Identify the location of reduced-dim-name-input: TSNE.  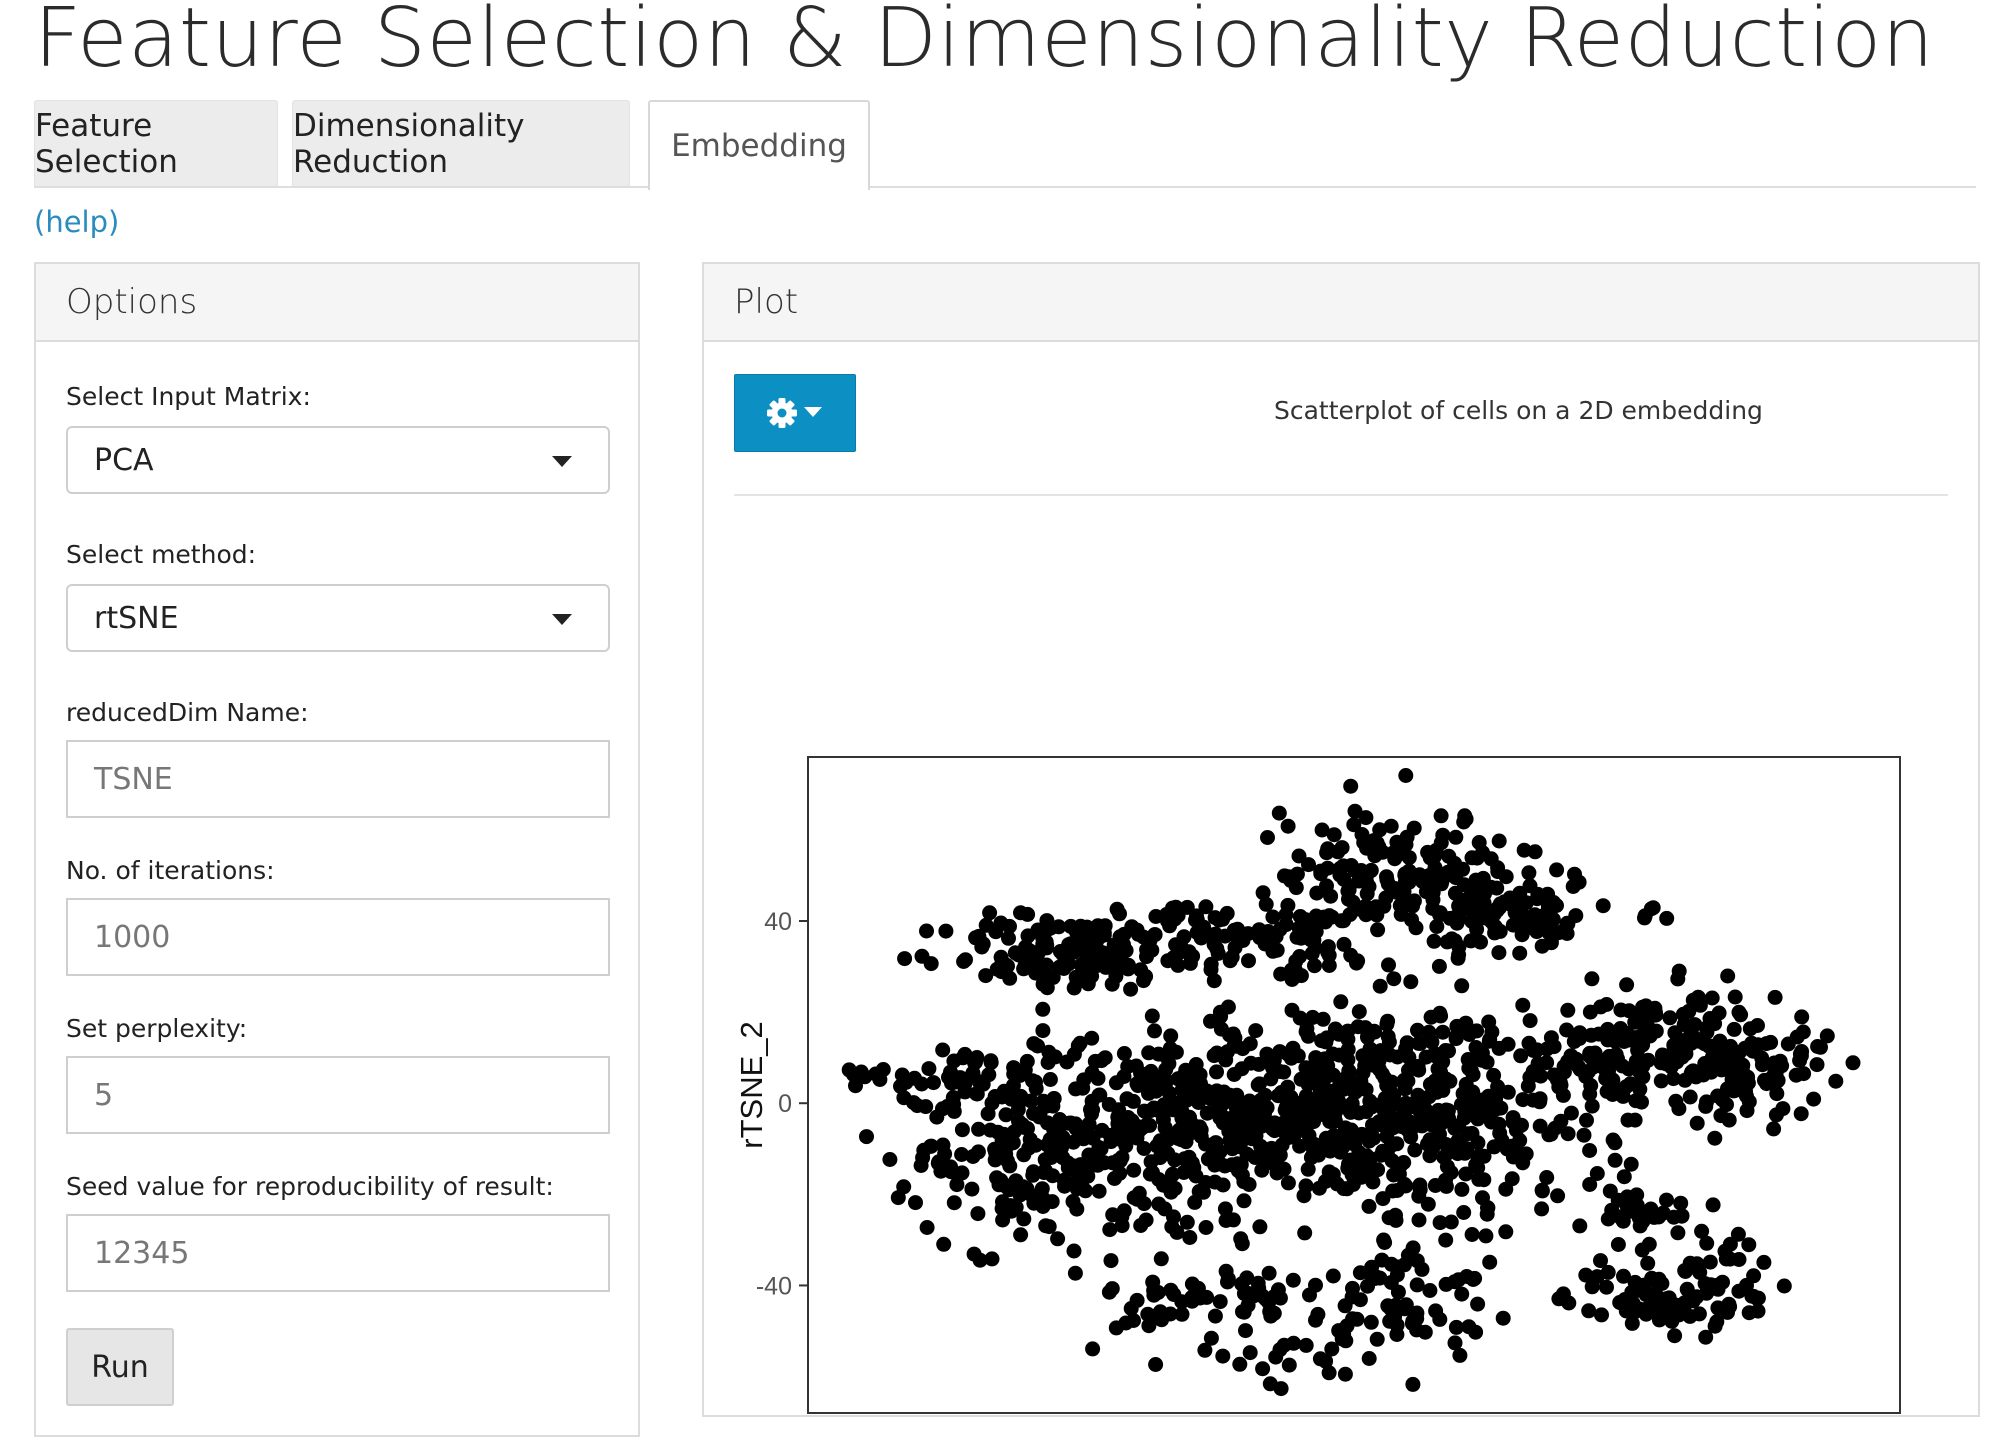
(338, 779).